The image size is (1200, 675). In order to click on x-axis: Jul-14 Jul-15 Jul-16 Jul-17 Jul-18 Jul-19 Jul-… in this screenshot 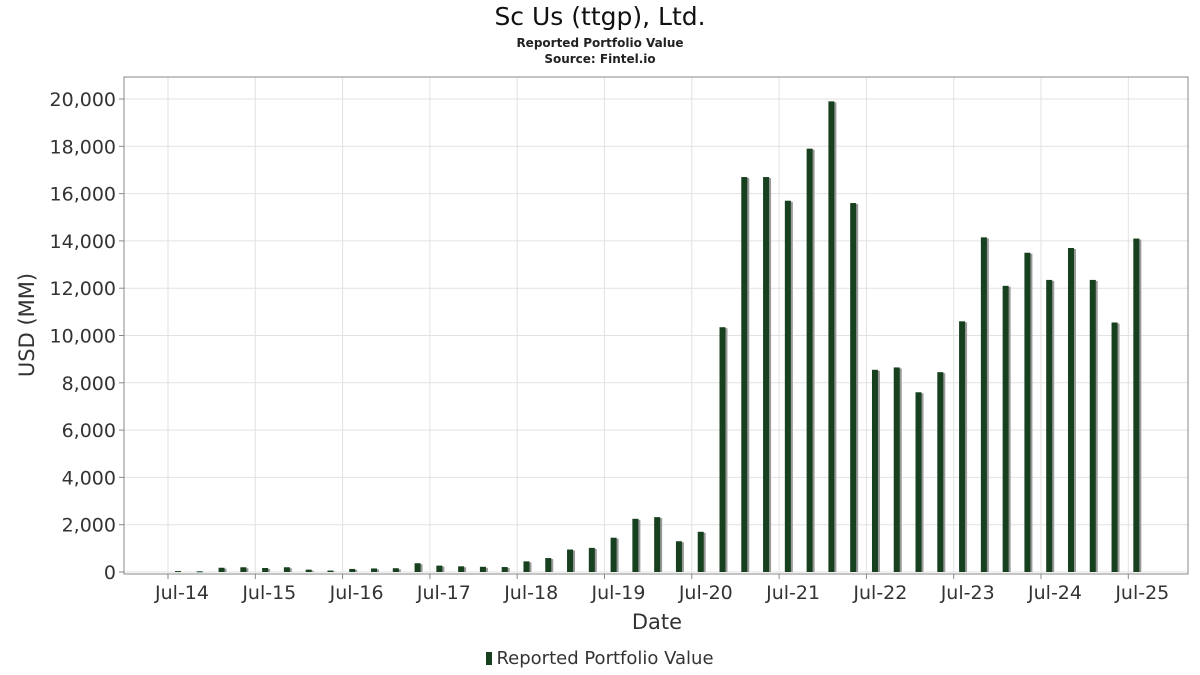, I will do `click(661, 589)`.